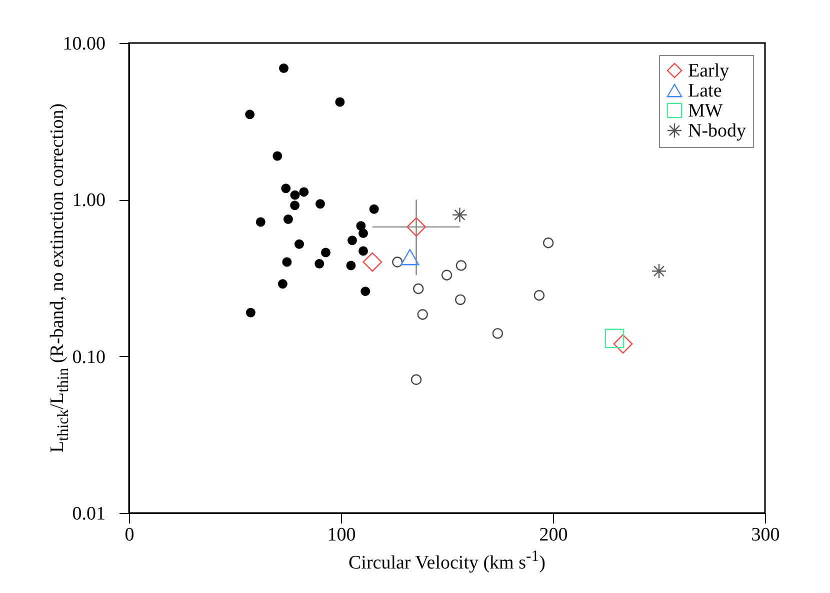 Image resolution: width=830 pixels, height=593 pixels. What do you see at coordinates (89, 357) in the screenshot?
I see `y-tick-label: 0.10` at bounding box center [89, 357].